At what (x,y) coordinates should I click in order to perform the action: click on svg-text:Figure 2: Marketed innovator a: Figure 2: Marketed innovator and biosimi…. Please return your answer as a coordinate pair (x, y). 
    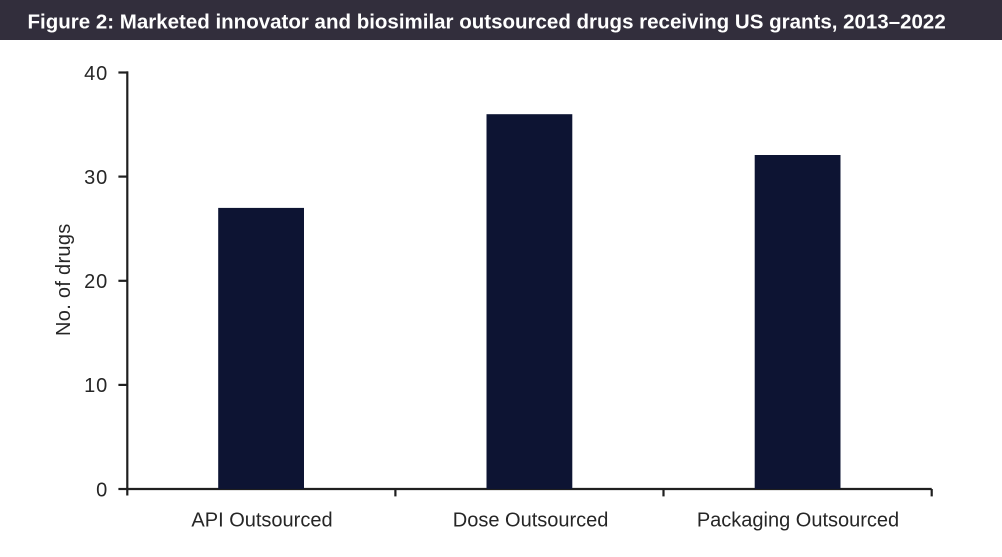
    Looking at the image, I should click on (487, 22).